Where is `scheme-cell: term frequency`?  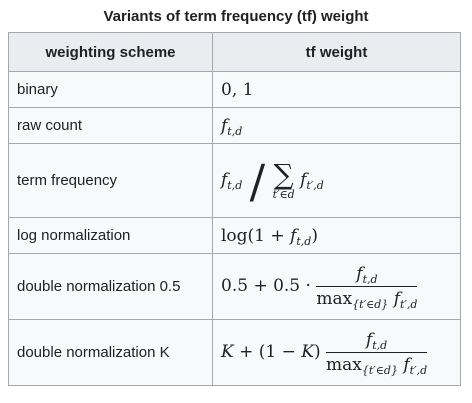 scheme-cell: term frequency is located at coordinates (110, 180).